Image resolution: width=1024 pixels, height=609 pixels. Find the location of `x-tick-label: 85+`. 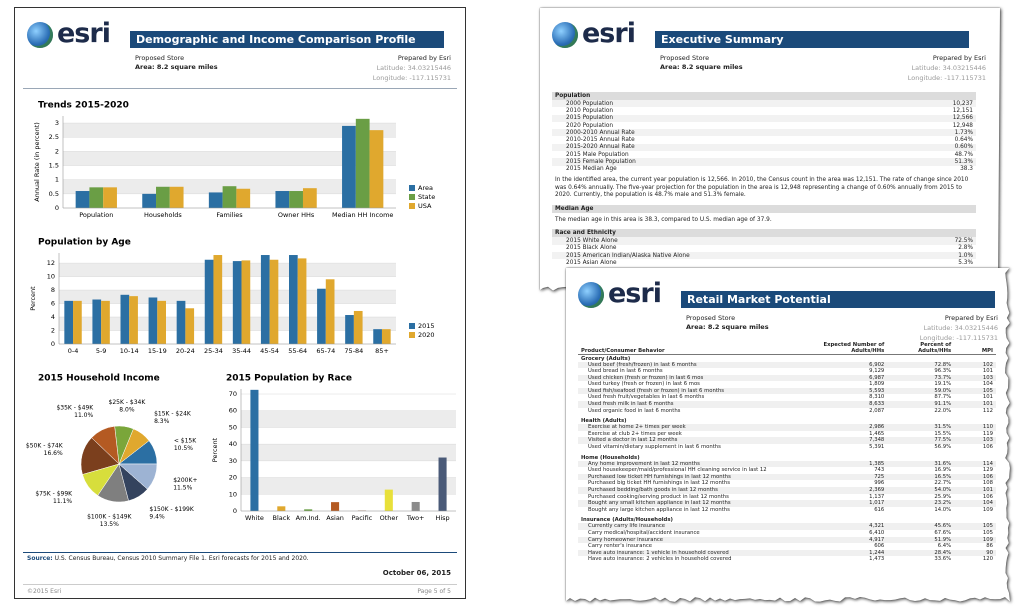

x-tick-label: 85+ is located at coordinates (382, 351).